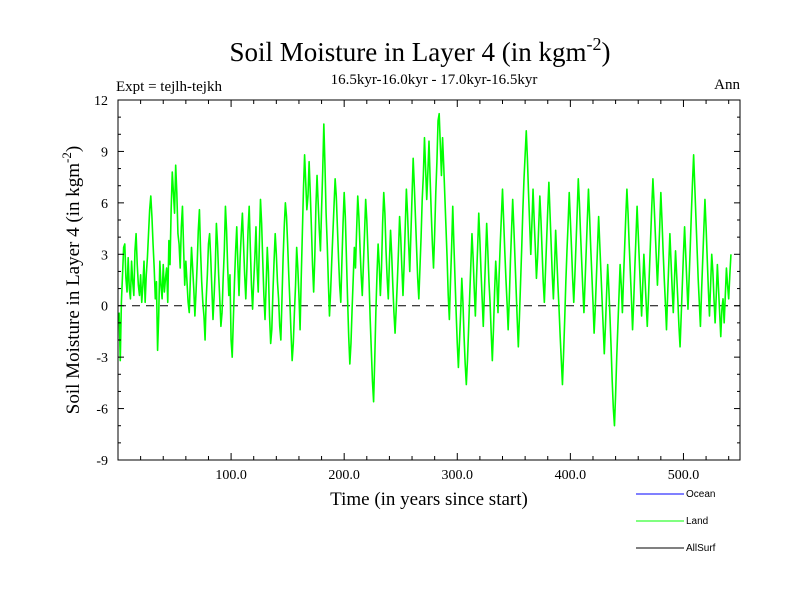 This screenshot has height=605, width=800. I want to click on chart-title-close: ), so click(605, 52).